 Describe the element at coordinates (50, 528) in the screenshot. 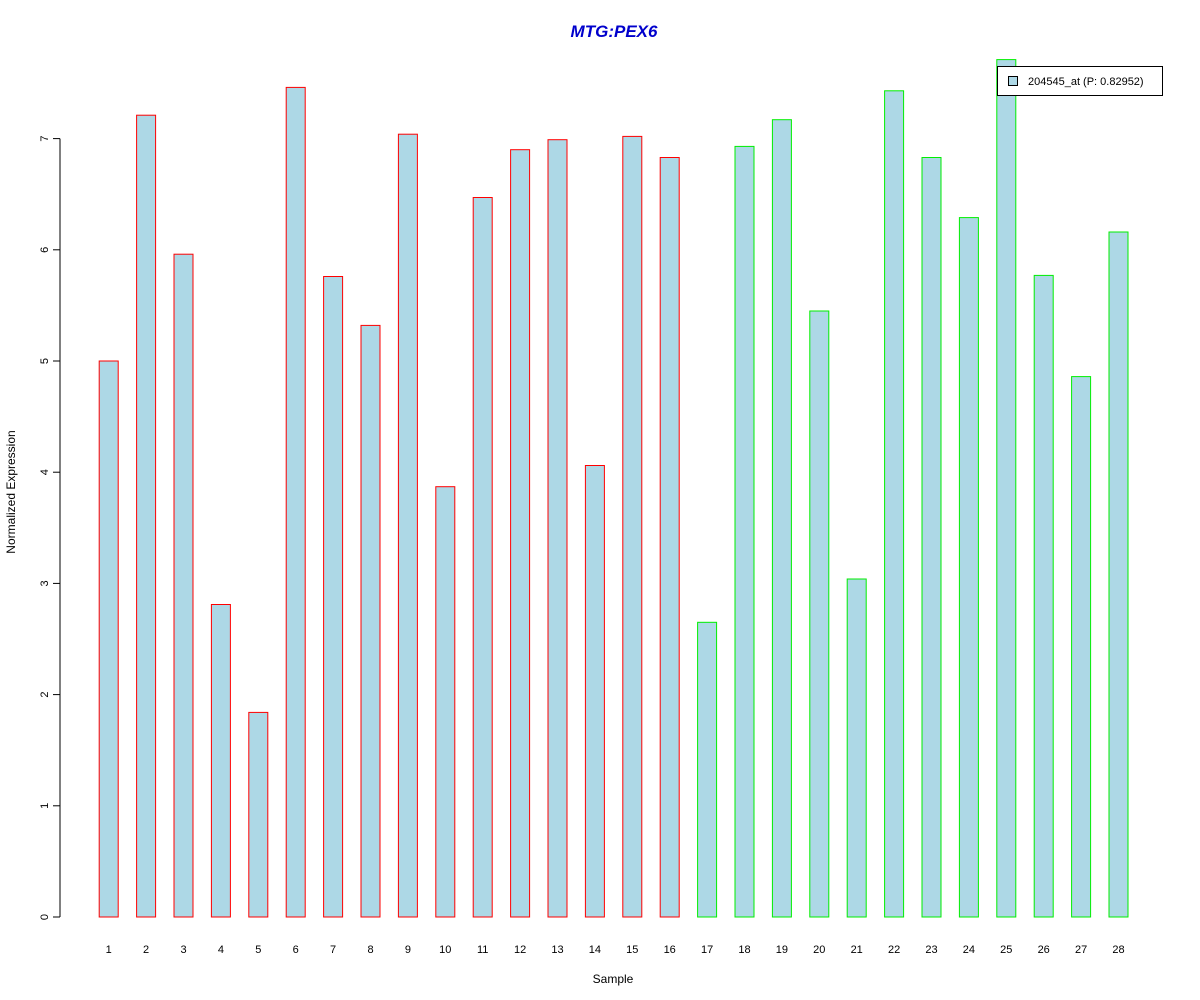

I see `y-axis: 0 1 2 3 4 5 6 7` at that location.